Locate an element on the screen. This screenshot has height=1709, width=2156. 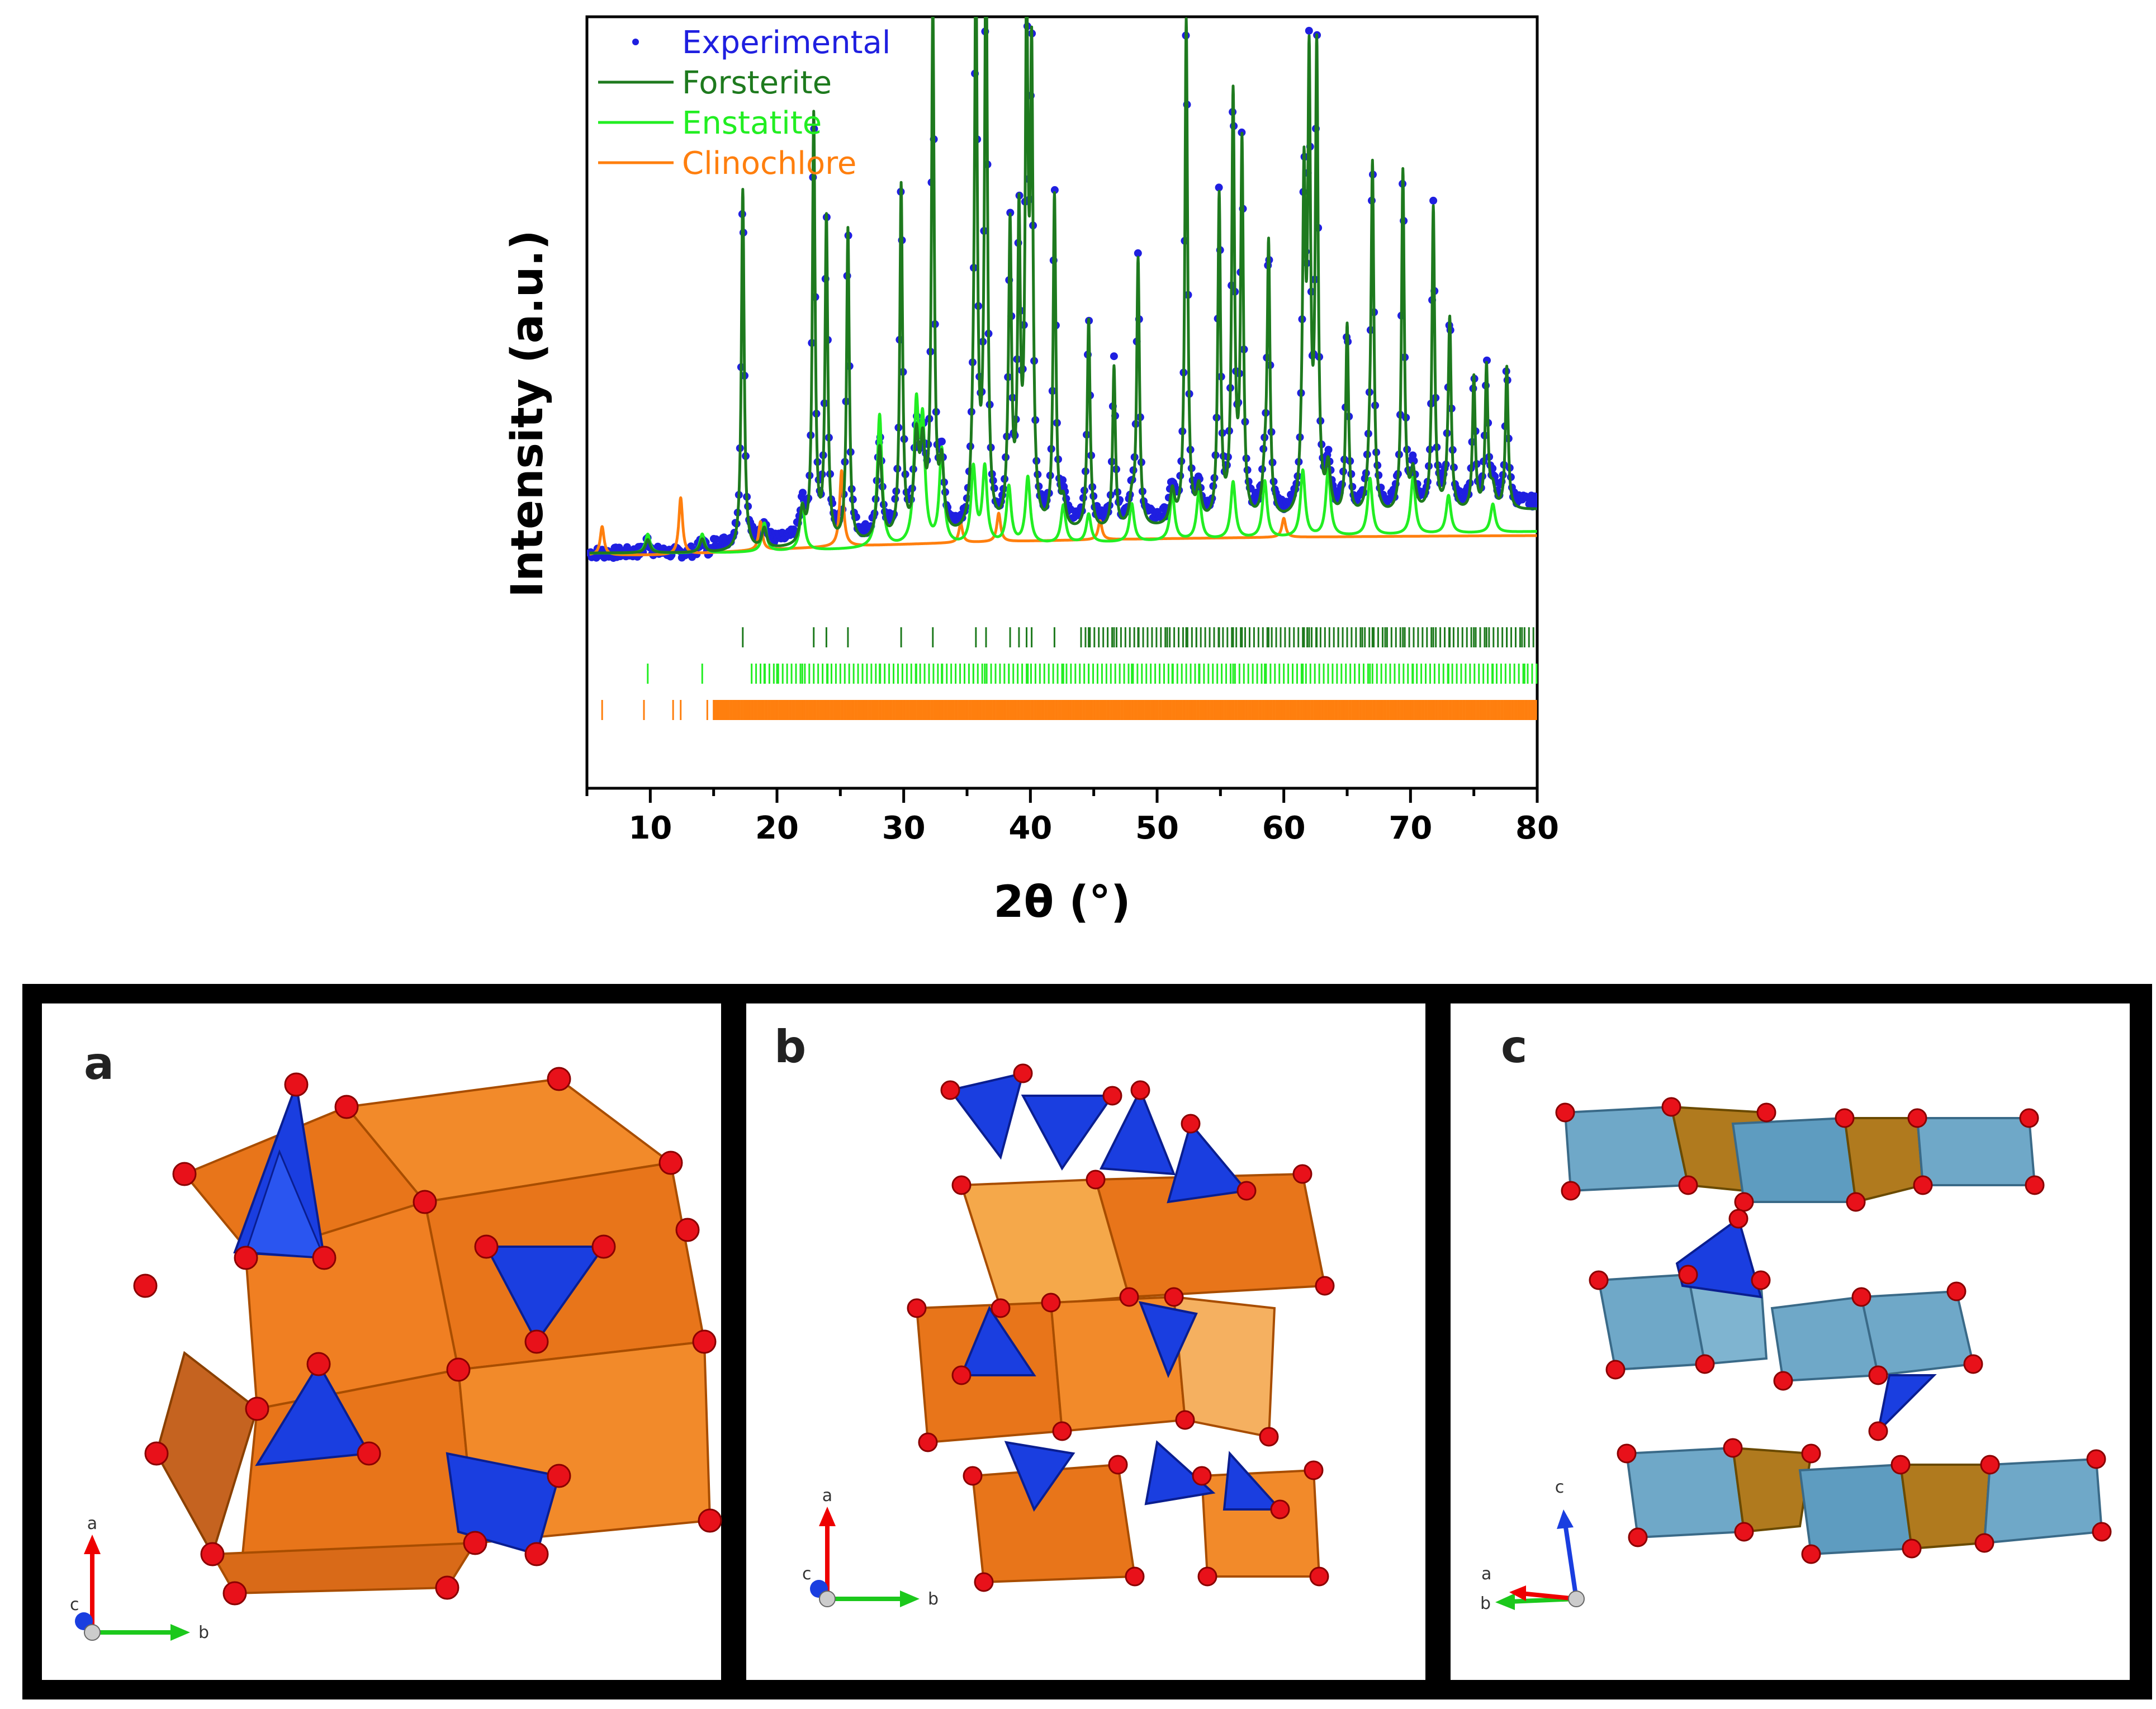
x-axis-ticks is located at coordinates (1062, 795).